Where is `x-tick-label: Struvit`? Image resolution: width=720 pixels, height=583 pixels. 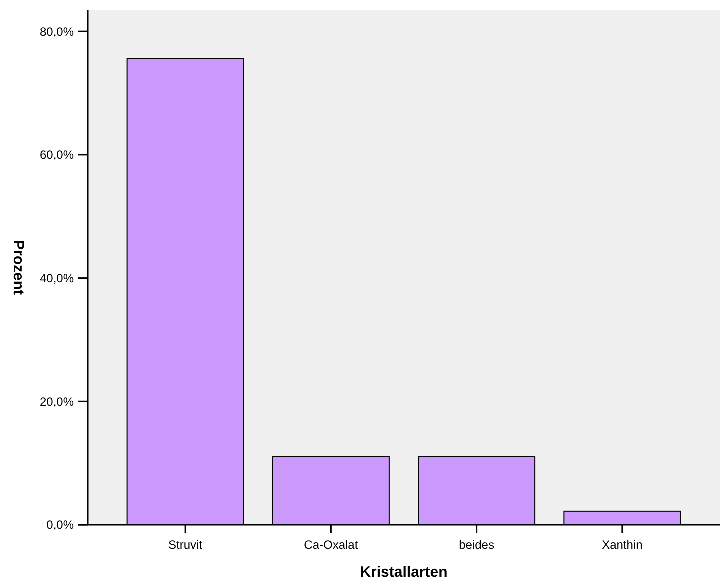 x-tick-label: Struvit is located at coordinates (186, 545).